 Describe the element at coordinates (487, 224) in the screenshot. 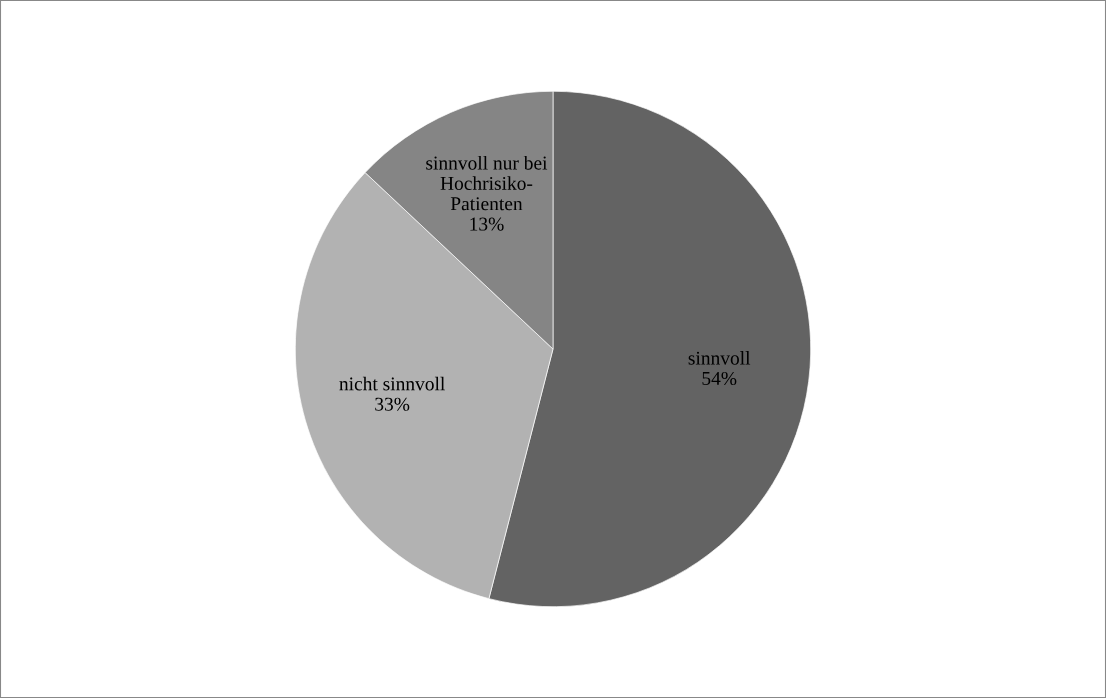

I see `data-label: 13%` at that location.